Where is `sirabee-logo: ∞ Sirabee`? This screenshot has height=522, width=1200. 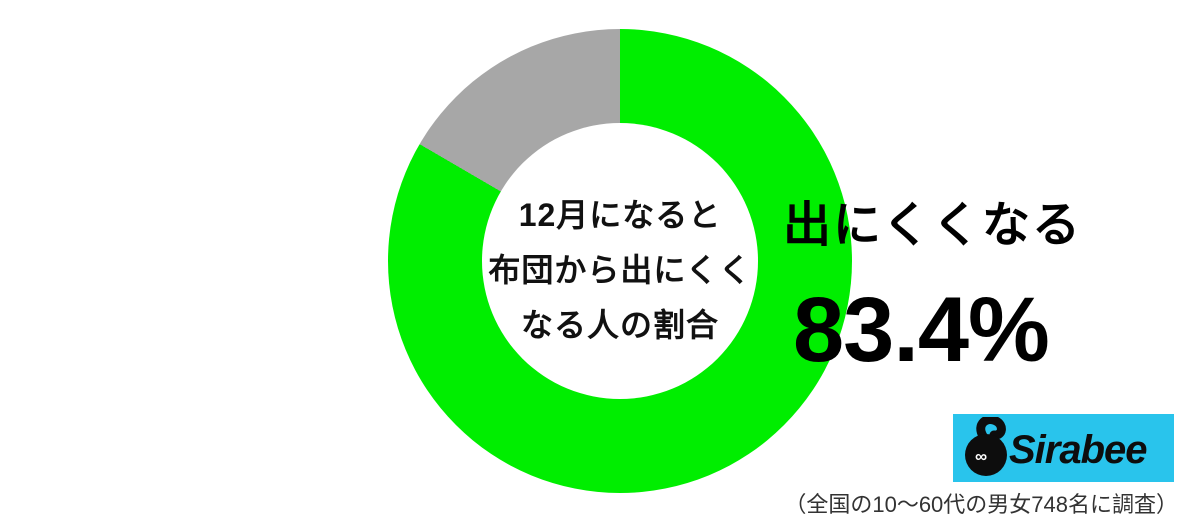 sirabee-logo: ∞ Sirabee is located at coordinates (1063, 448).